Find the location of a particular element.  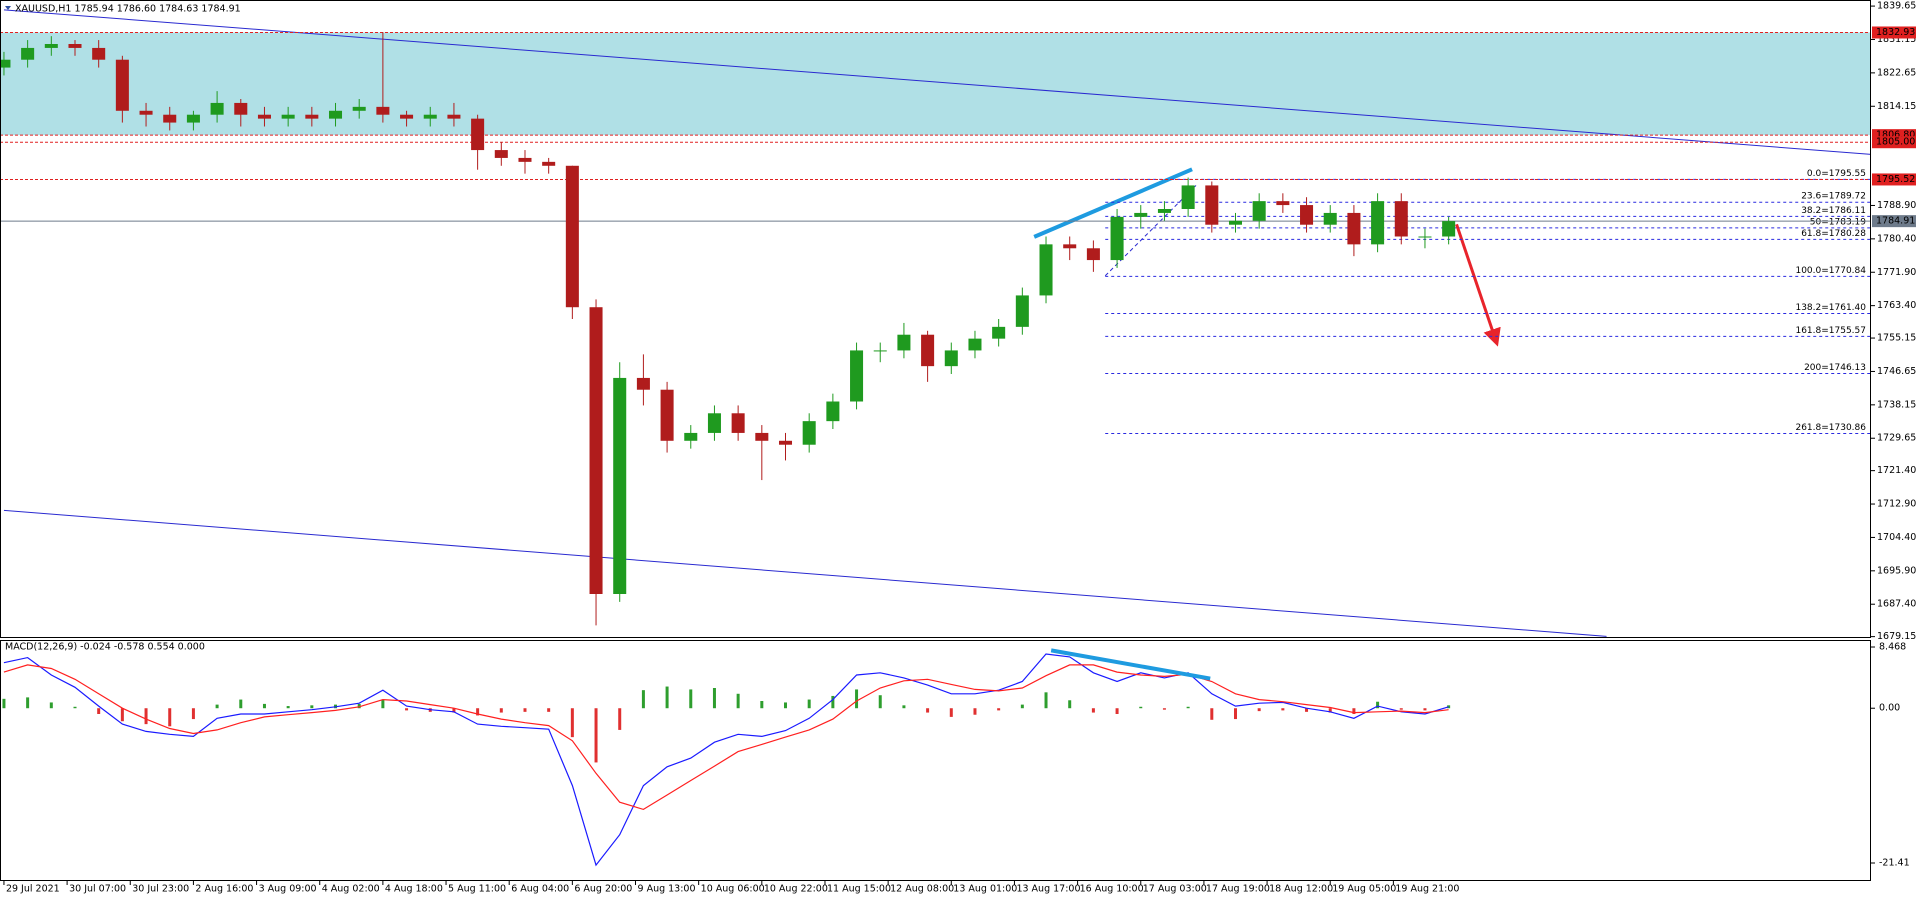

y-tick-label: 1788.90 is located at coordinates (1896, 205).